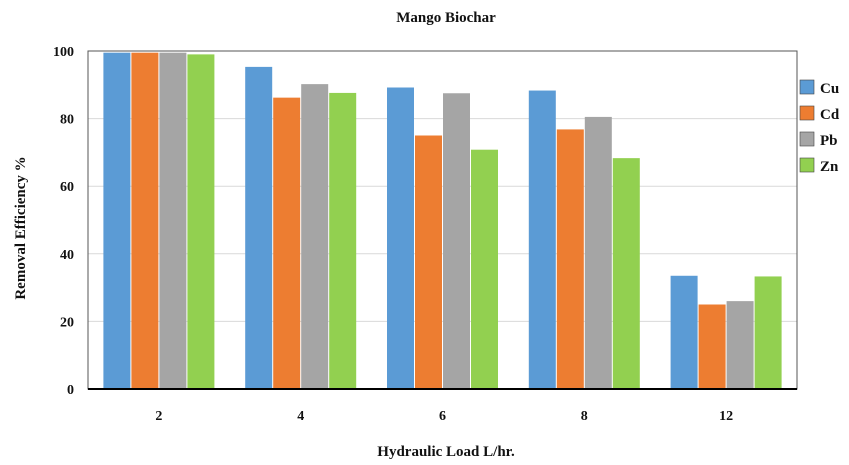  I want to click on legend-swatch-cd, so click(807, 113).